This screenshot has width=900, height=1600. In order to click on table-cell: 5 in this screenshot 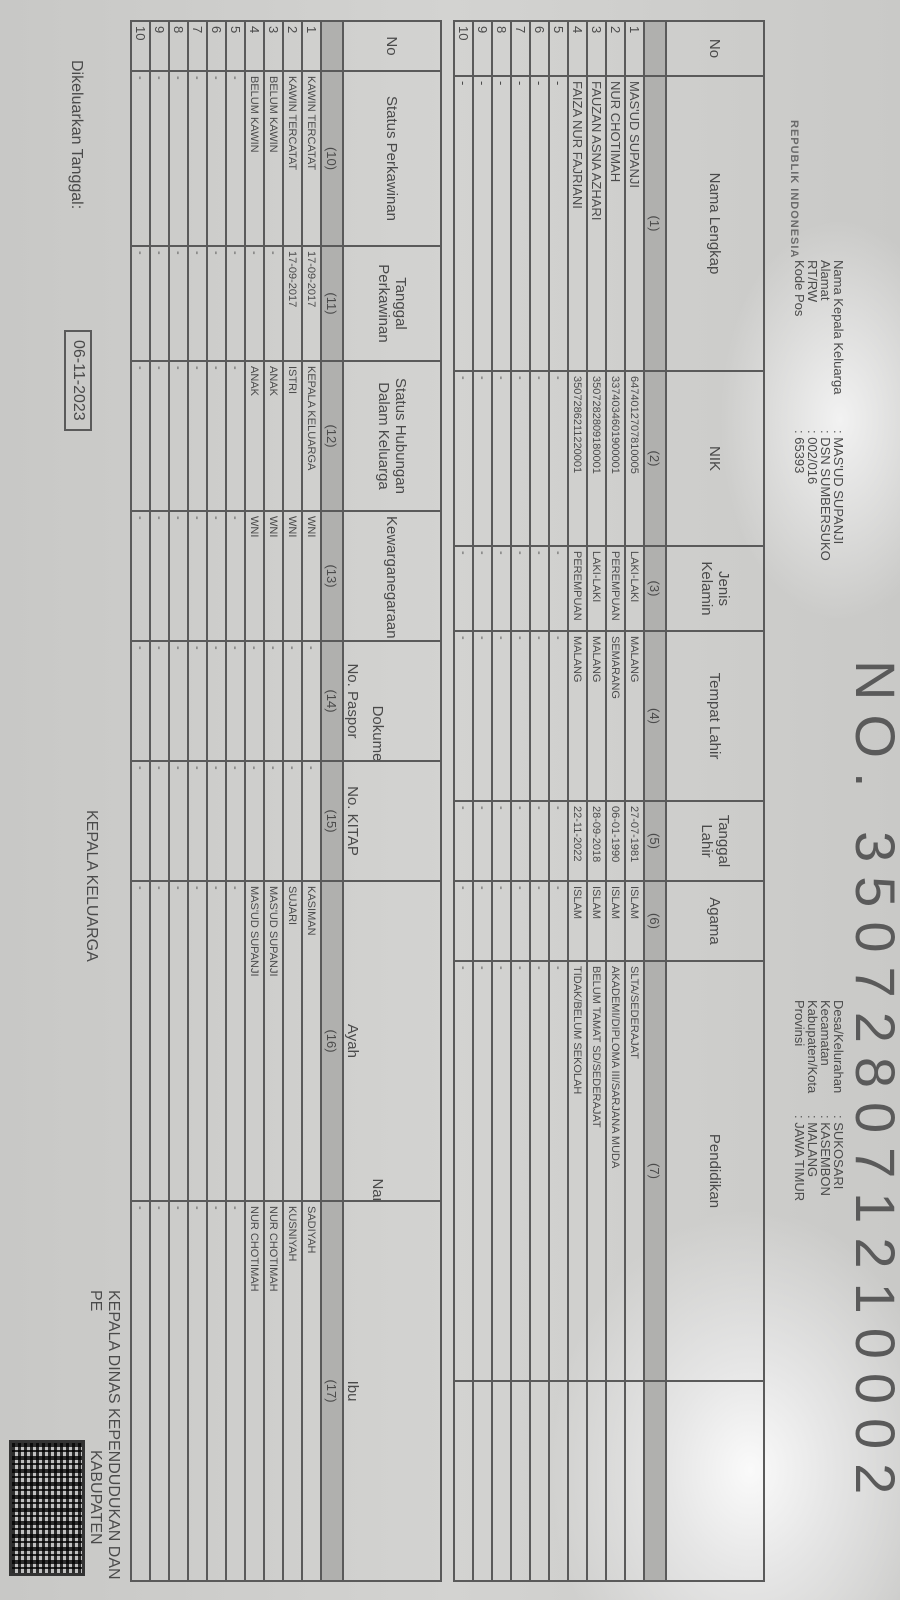, I will do `click(235, 46)`.